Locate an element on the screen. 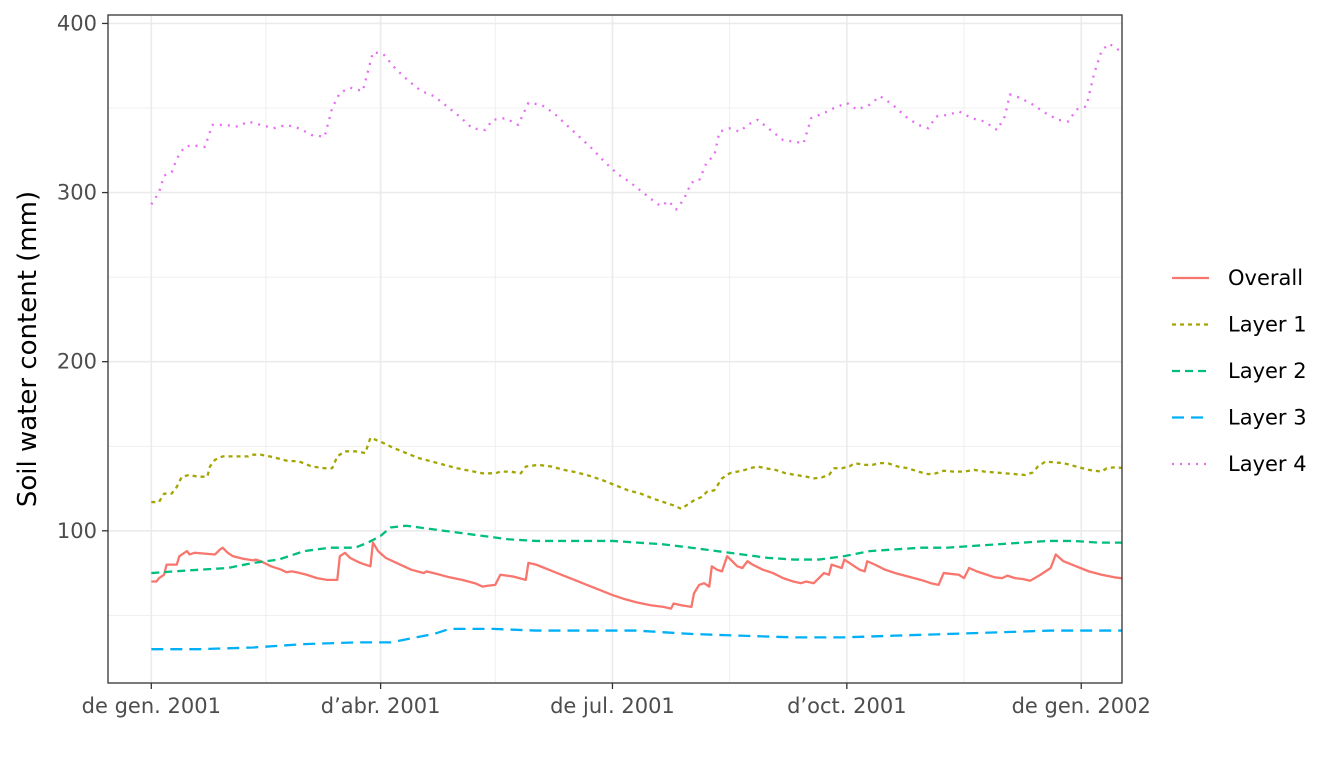 The width and height of the screenshot is (1344, 768). legend-label: Layer 2 is located at coordinates (1267, 371).